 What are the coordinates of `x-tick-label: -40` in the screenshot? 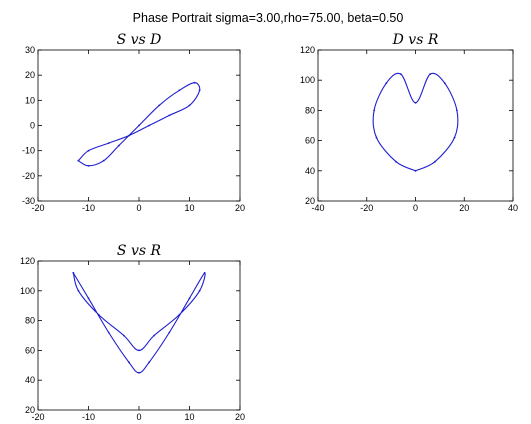 It's located at (317, 208).